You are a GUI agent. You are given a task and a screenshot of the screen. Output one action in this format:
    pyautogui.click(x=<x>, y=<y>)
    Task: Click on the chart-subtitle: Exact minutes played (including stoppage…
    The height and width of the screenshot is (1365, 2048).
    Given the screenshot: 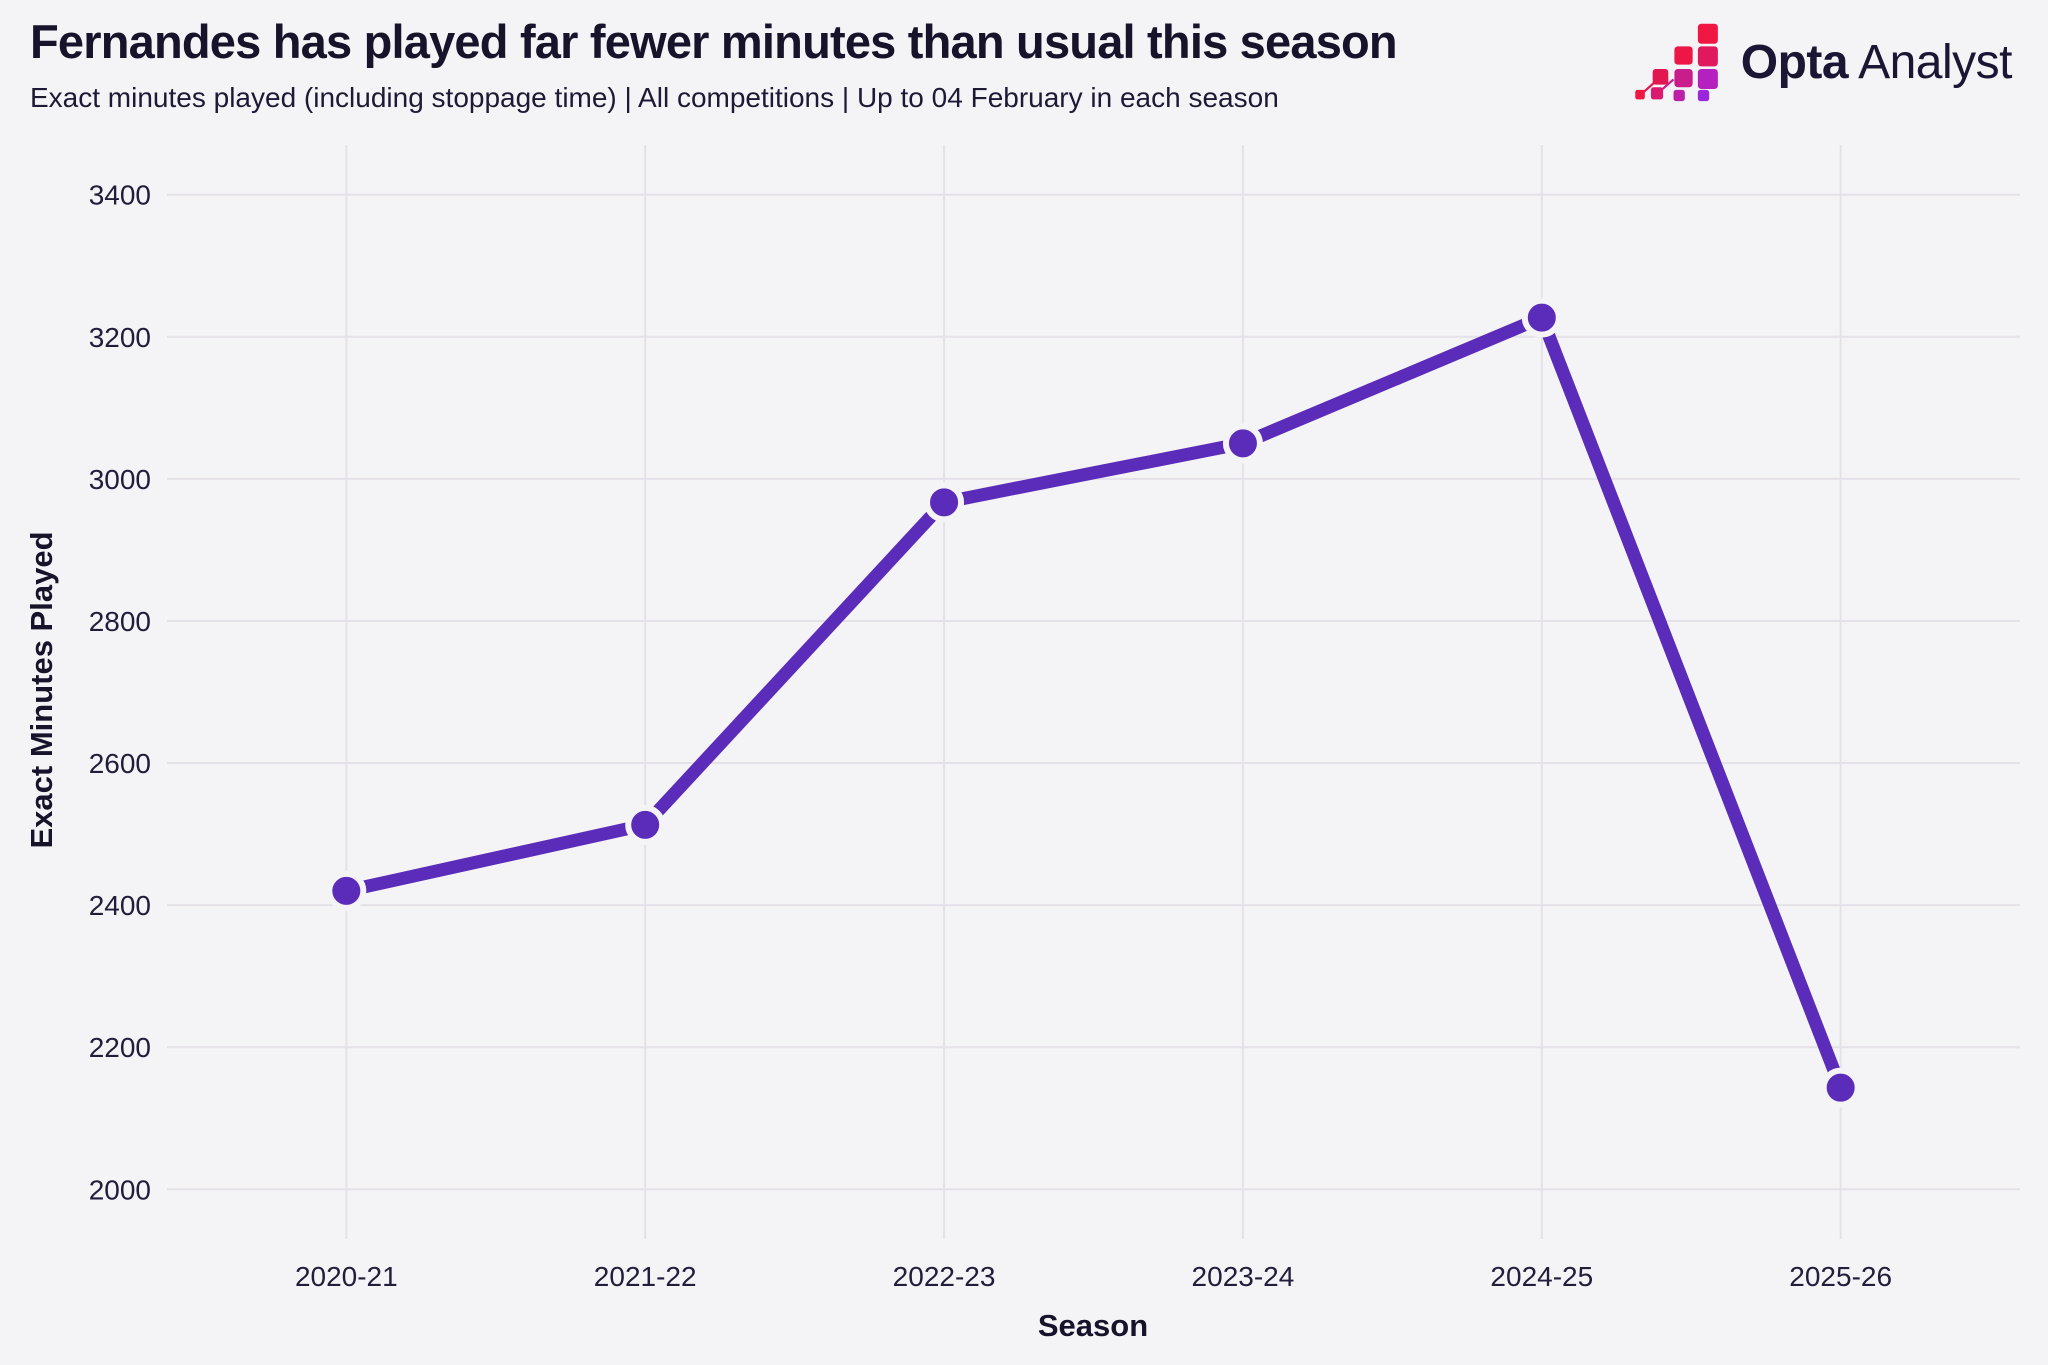 What is the action you would take?
    pyautogui.click(x=654, y=97)
    